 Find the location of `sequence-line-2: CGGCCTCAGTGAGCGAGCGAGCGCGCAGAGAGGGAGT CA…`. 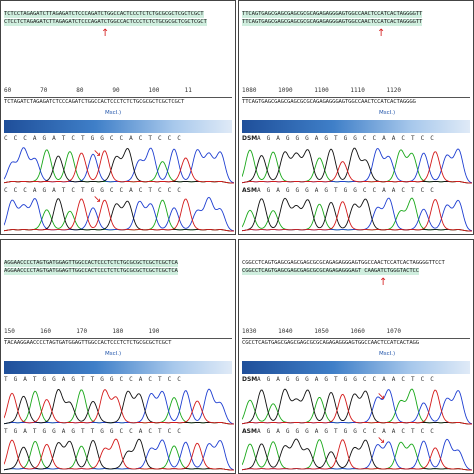

sequence-line-2: CGGCCTCAGTGAGCGAGCGAGCGCGCAGAGAGGGAGT CA… is located at coordinates (330, 271).